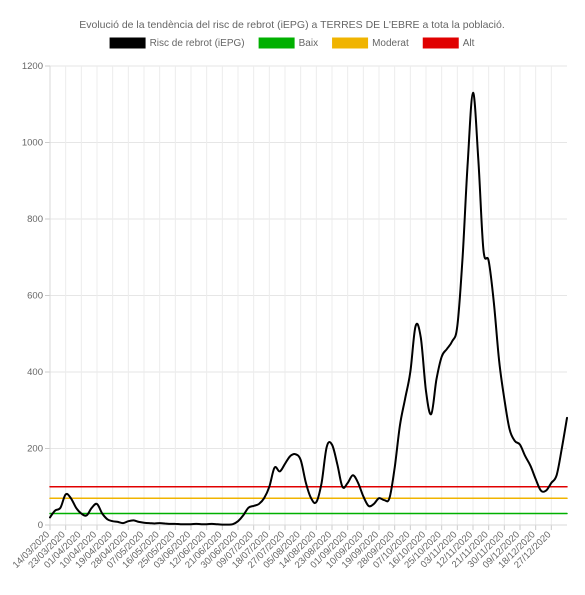 The image size is (585, 595). I want to click on y-tick-label: 0, so click(40, 525).